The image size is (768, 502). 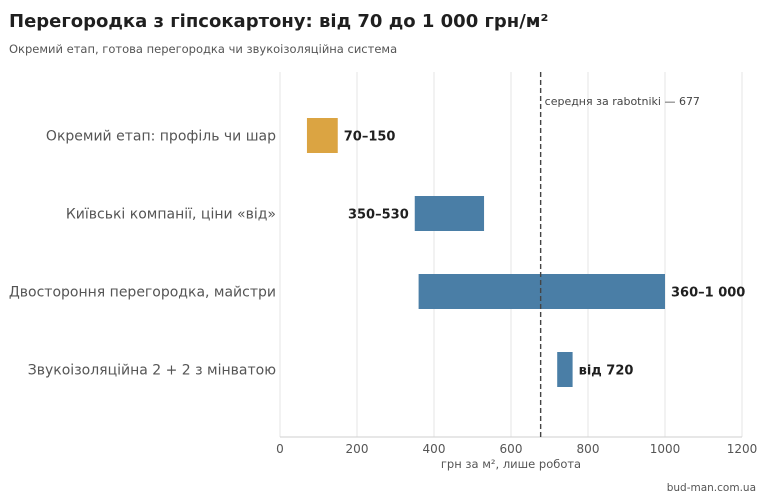 What do you see at coordinates (152, 371) in the screenshot?
I see `category-label: Звукоізоляційна 2 + 2 з мінватою` at bounding box center [152, 371].